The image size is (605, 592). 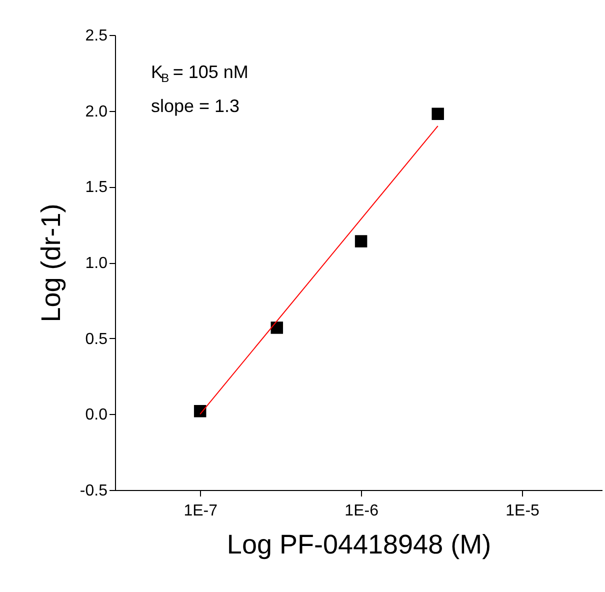 I want to click on y-tick-label: 0.0, so click(x=96, y=415).